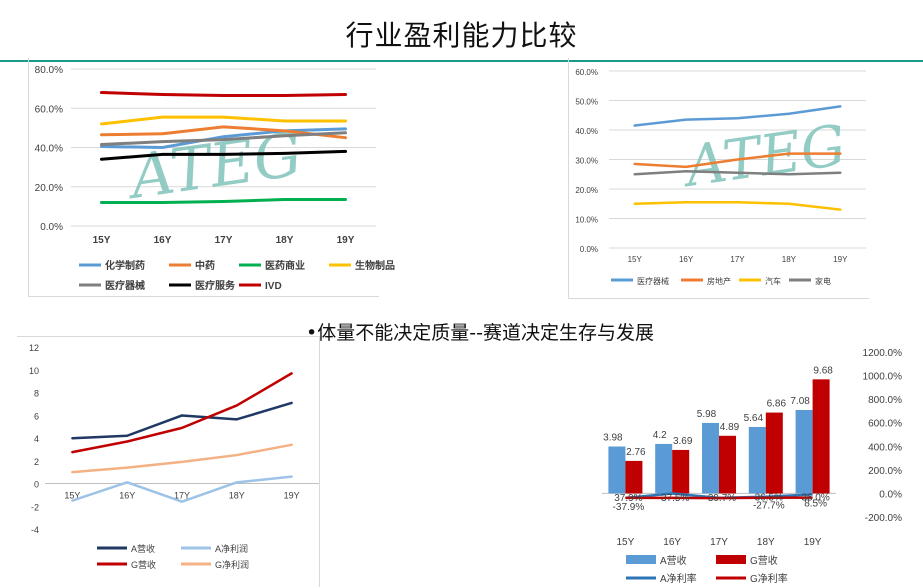 This screenshot has width=923, height=588. What do you see at coordinates (883, 353) in the screenshot?
I see `y-tick-label-right: 1200.0%` at bounding box center [883, 353].